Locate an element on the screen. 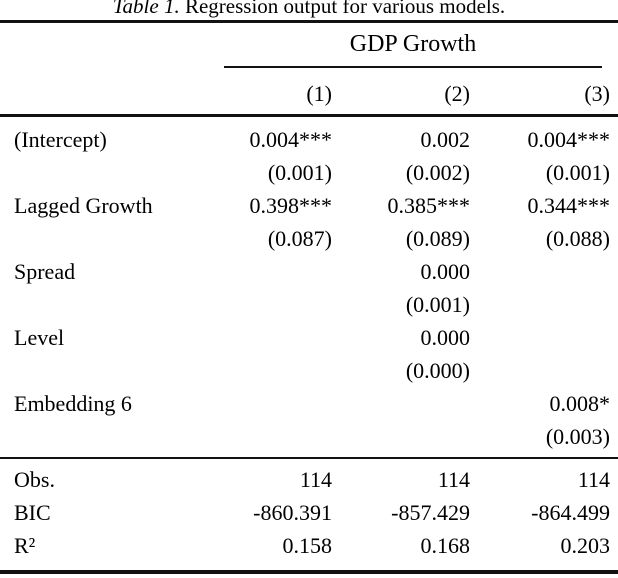 The height and width of the screenshot is (578, 618). cell-value: (0.087) is located at coordinates (299, 238).